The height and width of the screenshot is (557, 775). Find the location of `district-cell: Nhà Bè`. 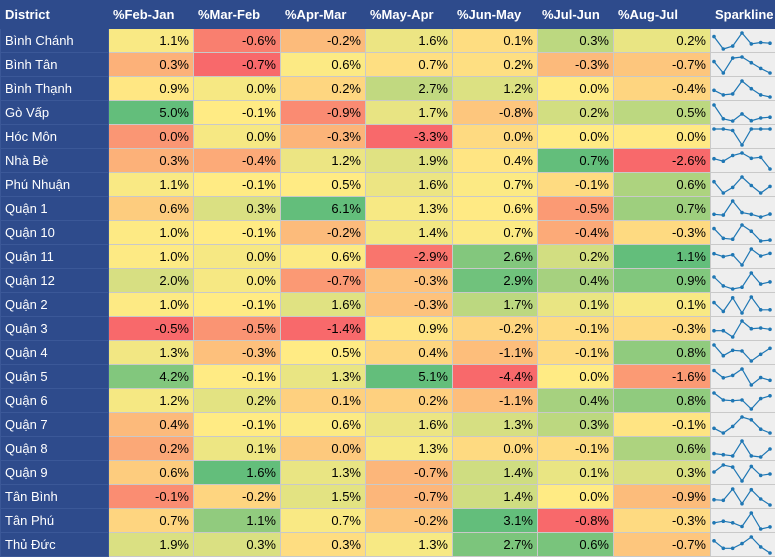

district-cell: Nhà Bè is located at coordinates (54, 160).